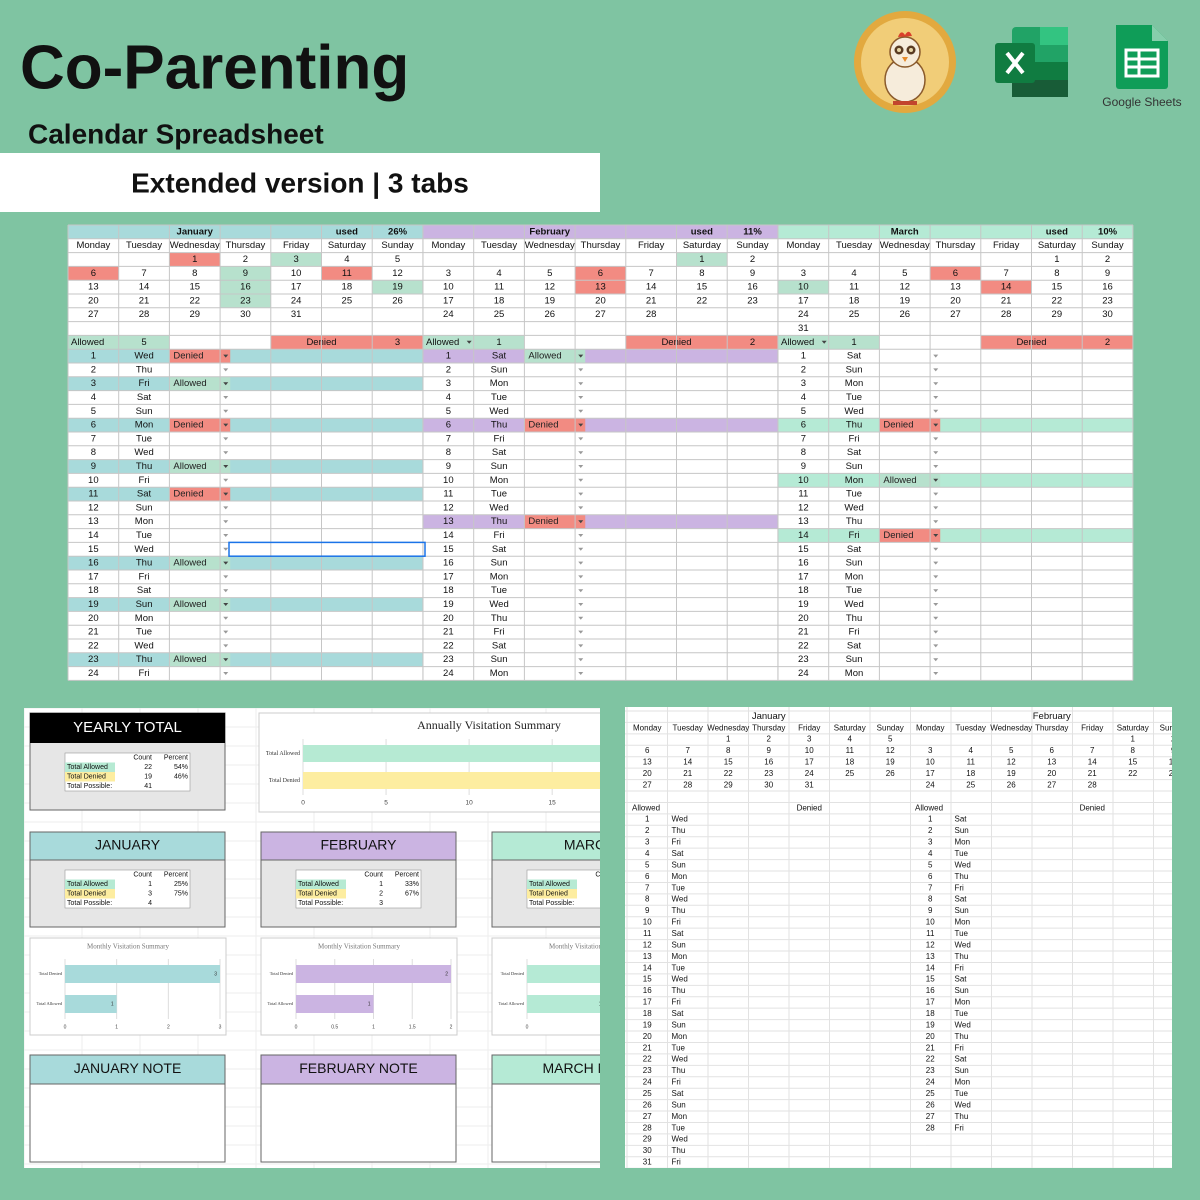  Describe the element at coordinates (381, 903) in the screenshot. I see `row-count: 3` at that location.